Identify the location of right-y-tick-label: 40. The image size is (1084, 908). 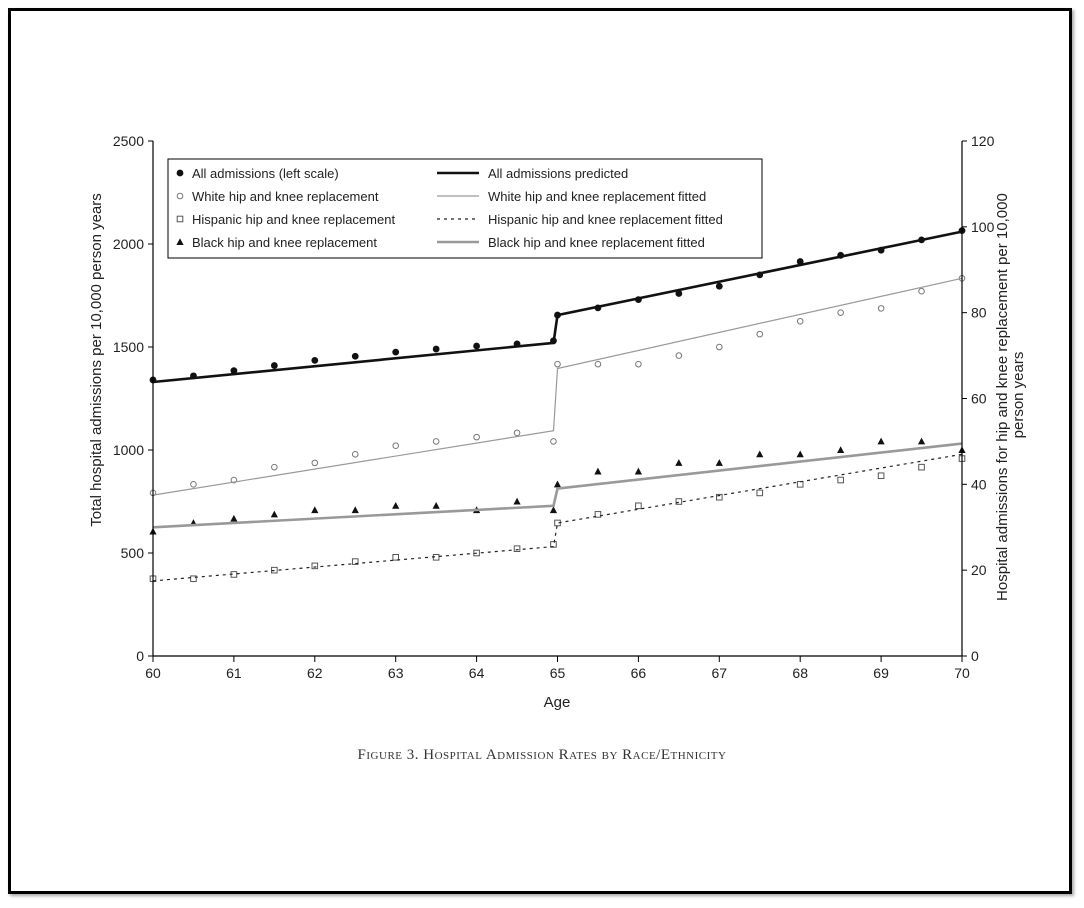
(979, 484).